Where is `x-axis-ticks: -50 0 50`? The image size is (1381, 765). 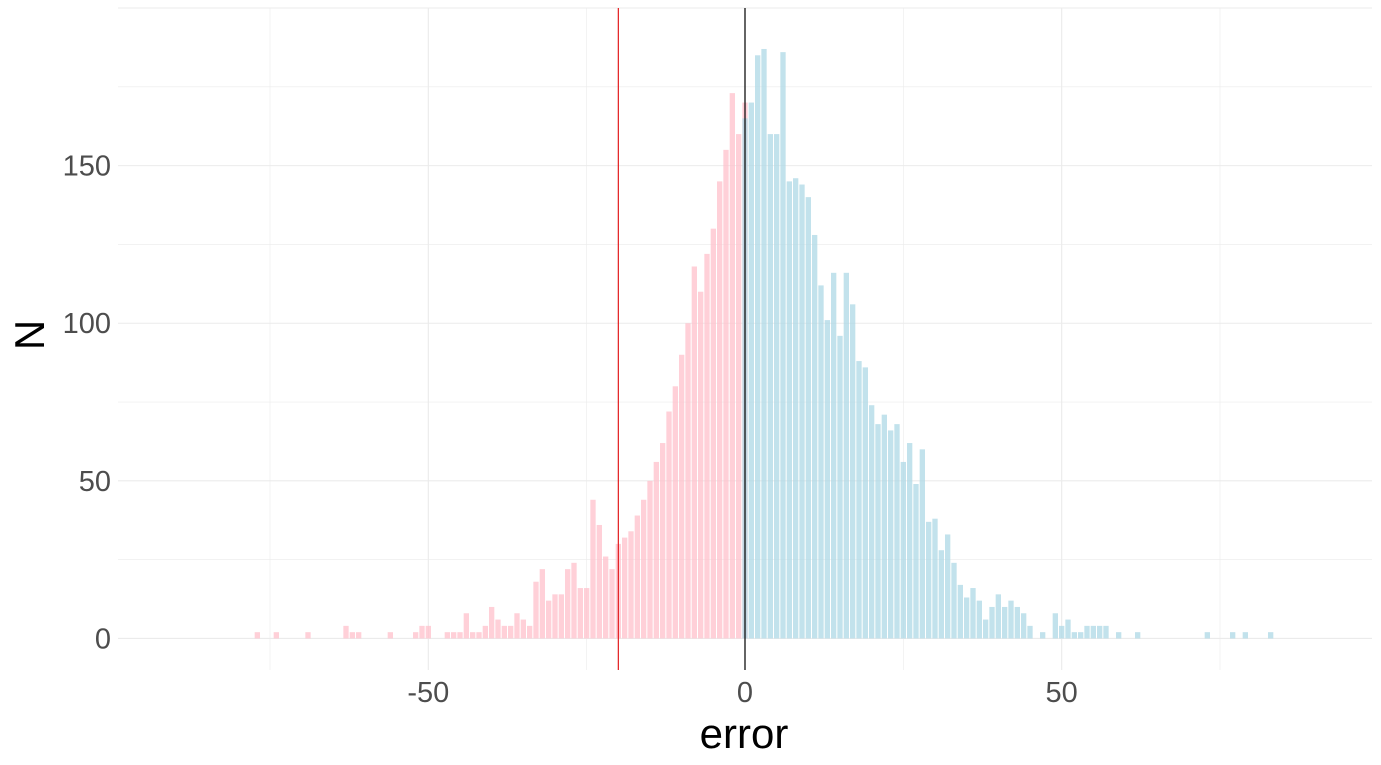
x-axis-ticks: -50 0 50 is located at coordinates (742, 693).